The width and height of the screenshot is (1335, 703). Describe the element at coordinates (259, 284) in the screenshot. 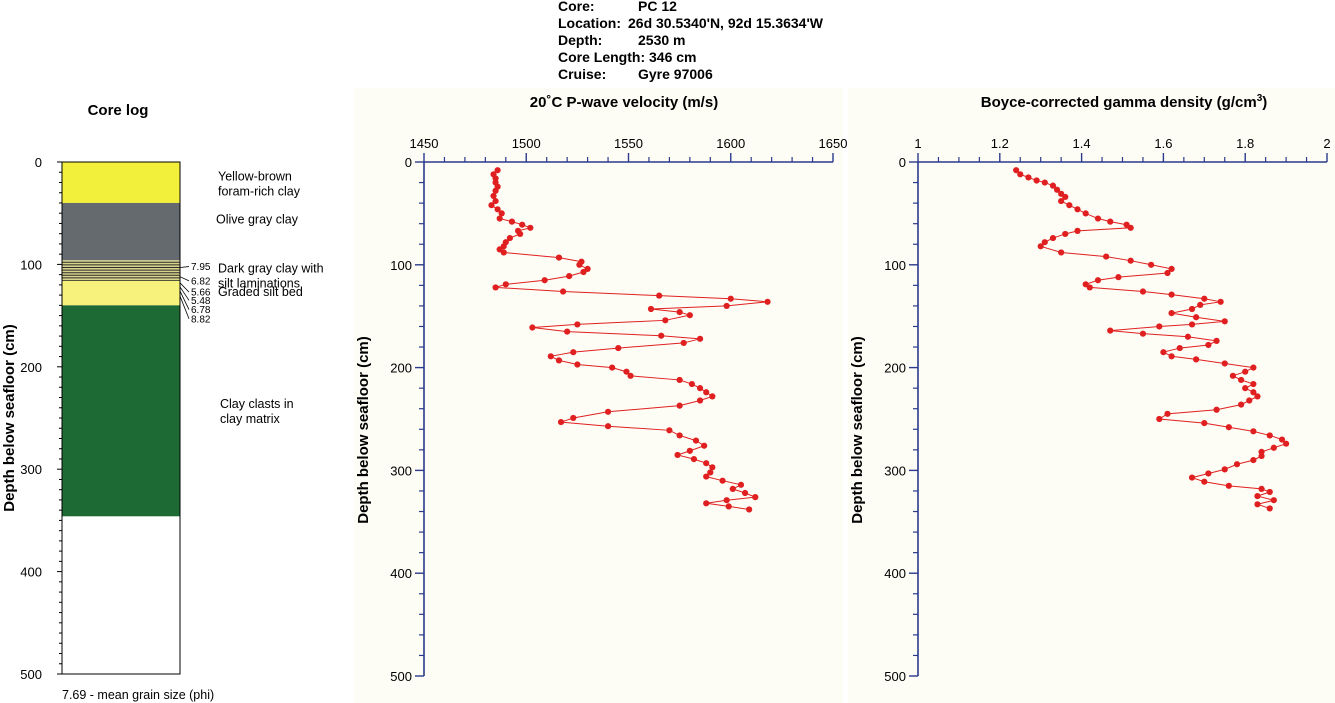

I see `core-unit-label: silt laminations` at that location.